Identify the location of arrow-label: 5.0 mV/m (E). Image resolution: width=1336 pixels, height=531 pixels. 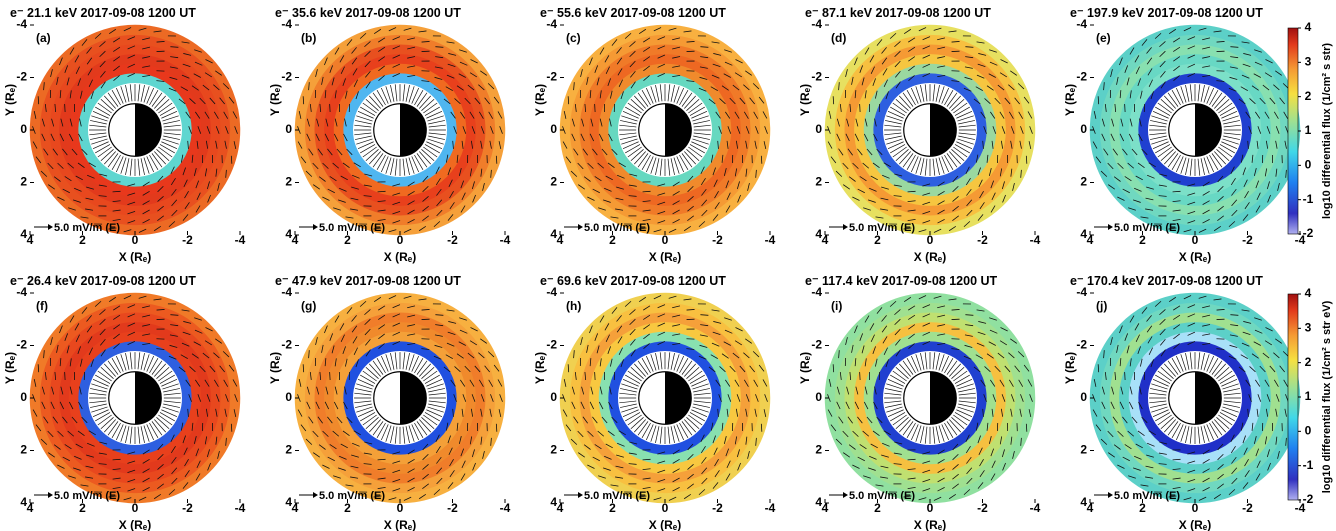
(882, 228).